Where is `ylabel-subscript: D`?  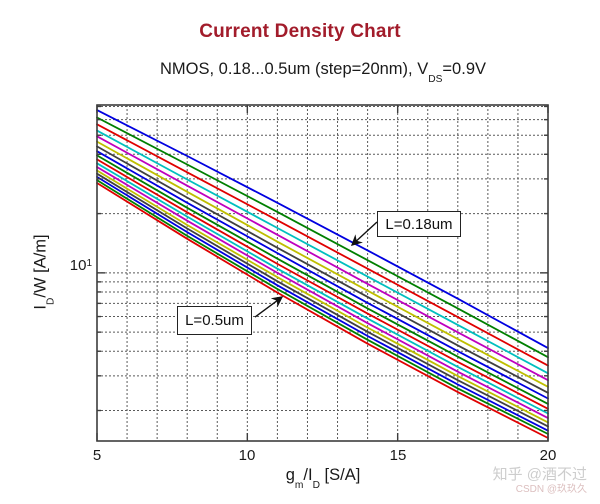 ylabel-subscript: D is located at coordinates (51, 301).